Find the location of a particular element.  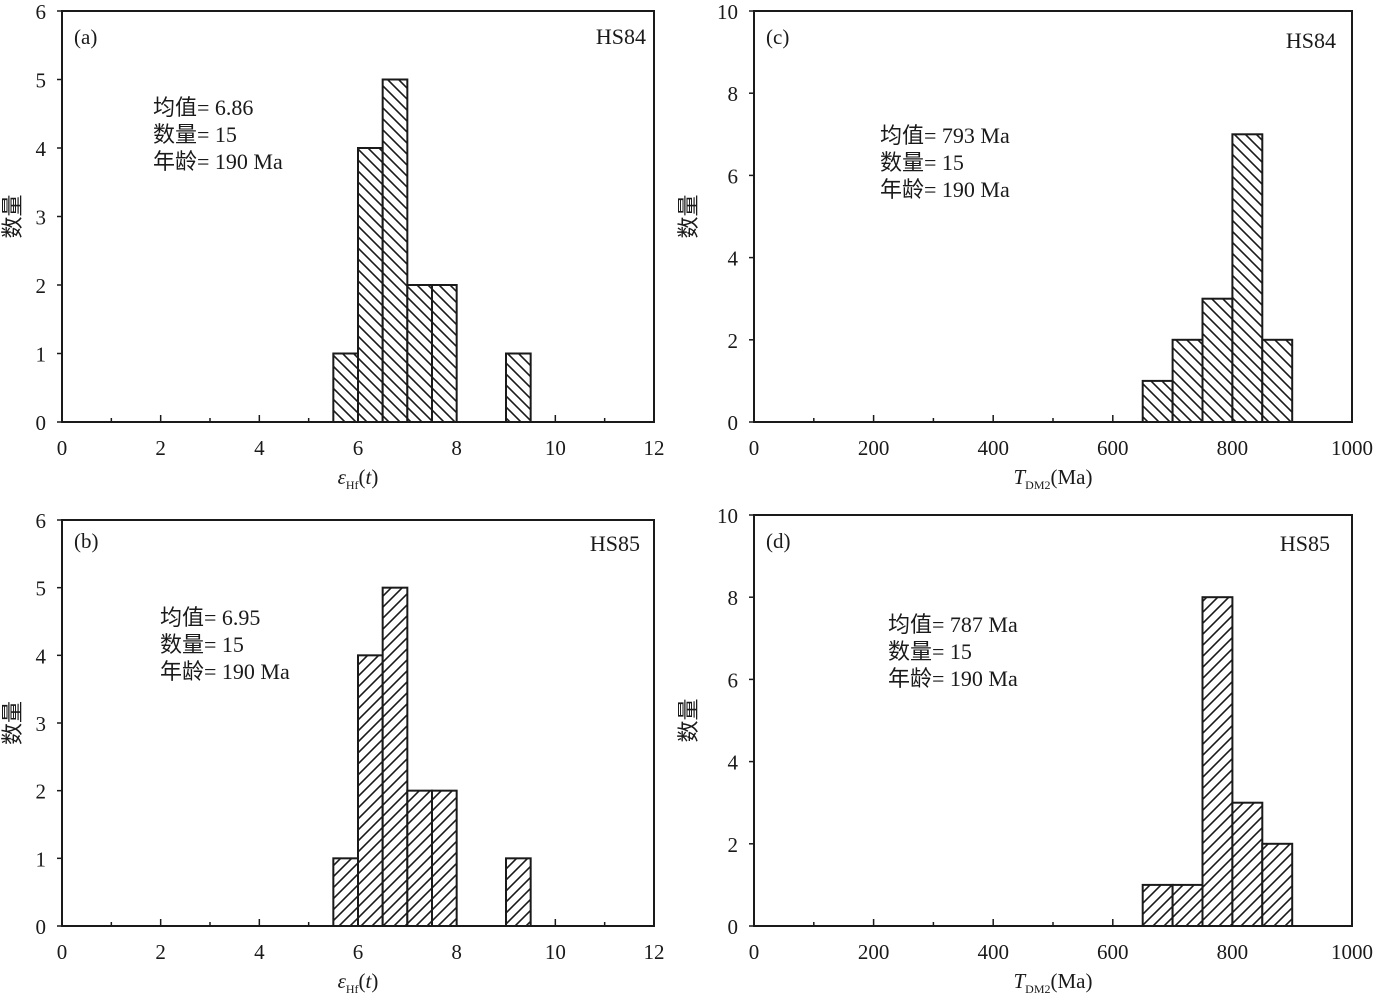

x-tick-label: 400 is located at coordinates (993, 952).